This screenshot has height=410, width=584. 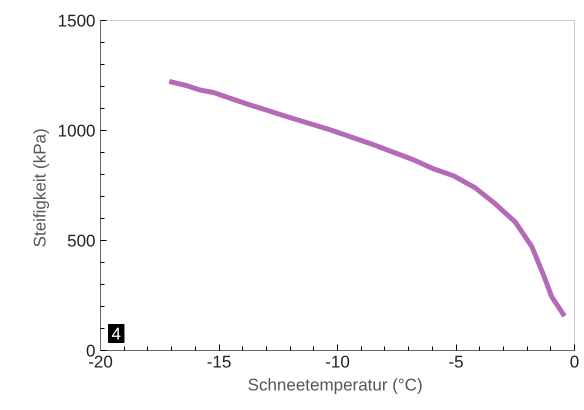 What do you see at coordinates (335, 385) in the screenshot?
I see `x-axis-title: Schneetemperatur (°C)` at bounding box center [335, 385].